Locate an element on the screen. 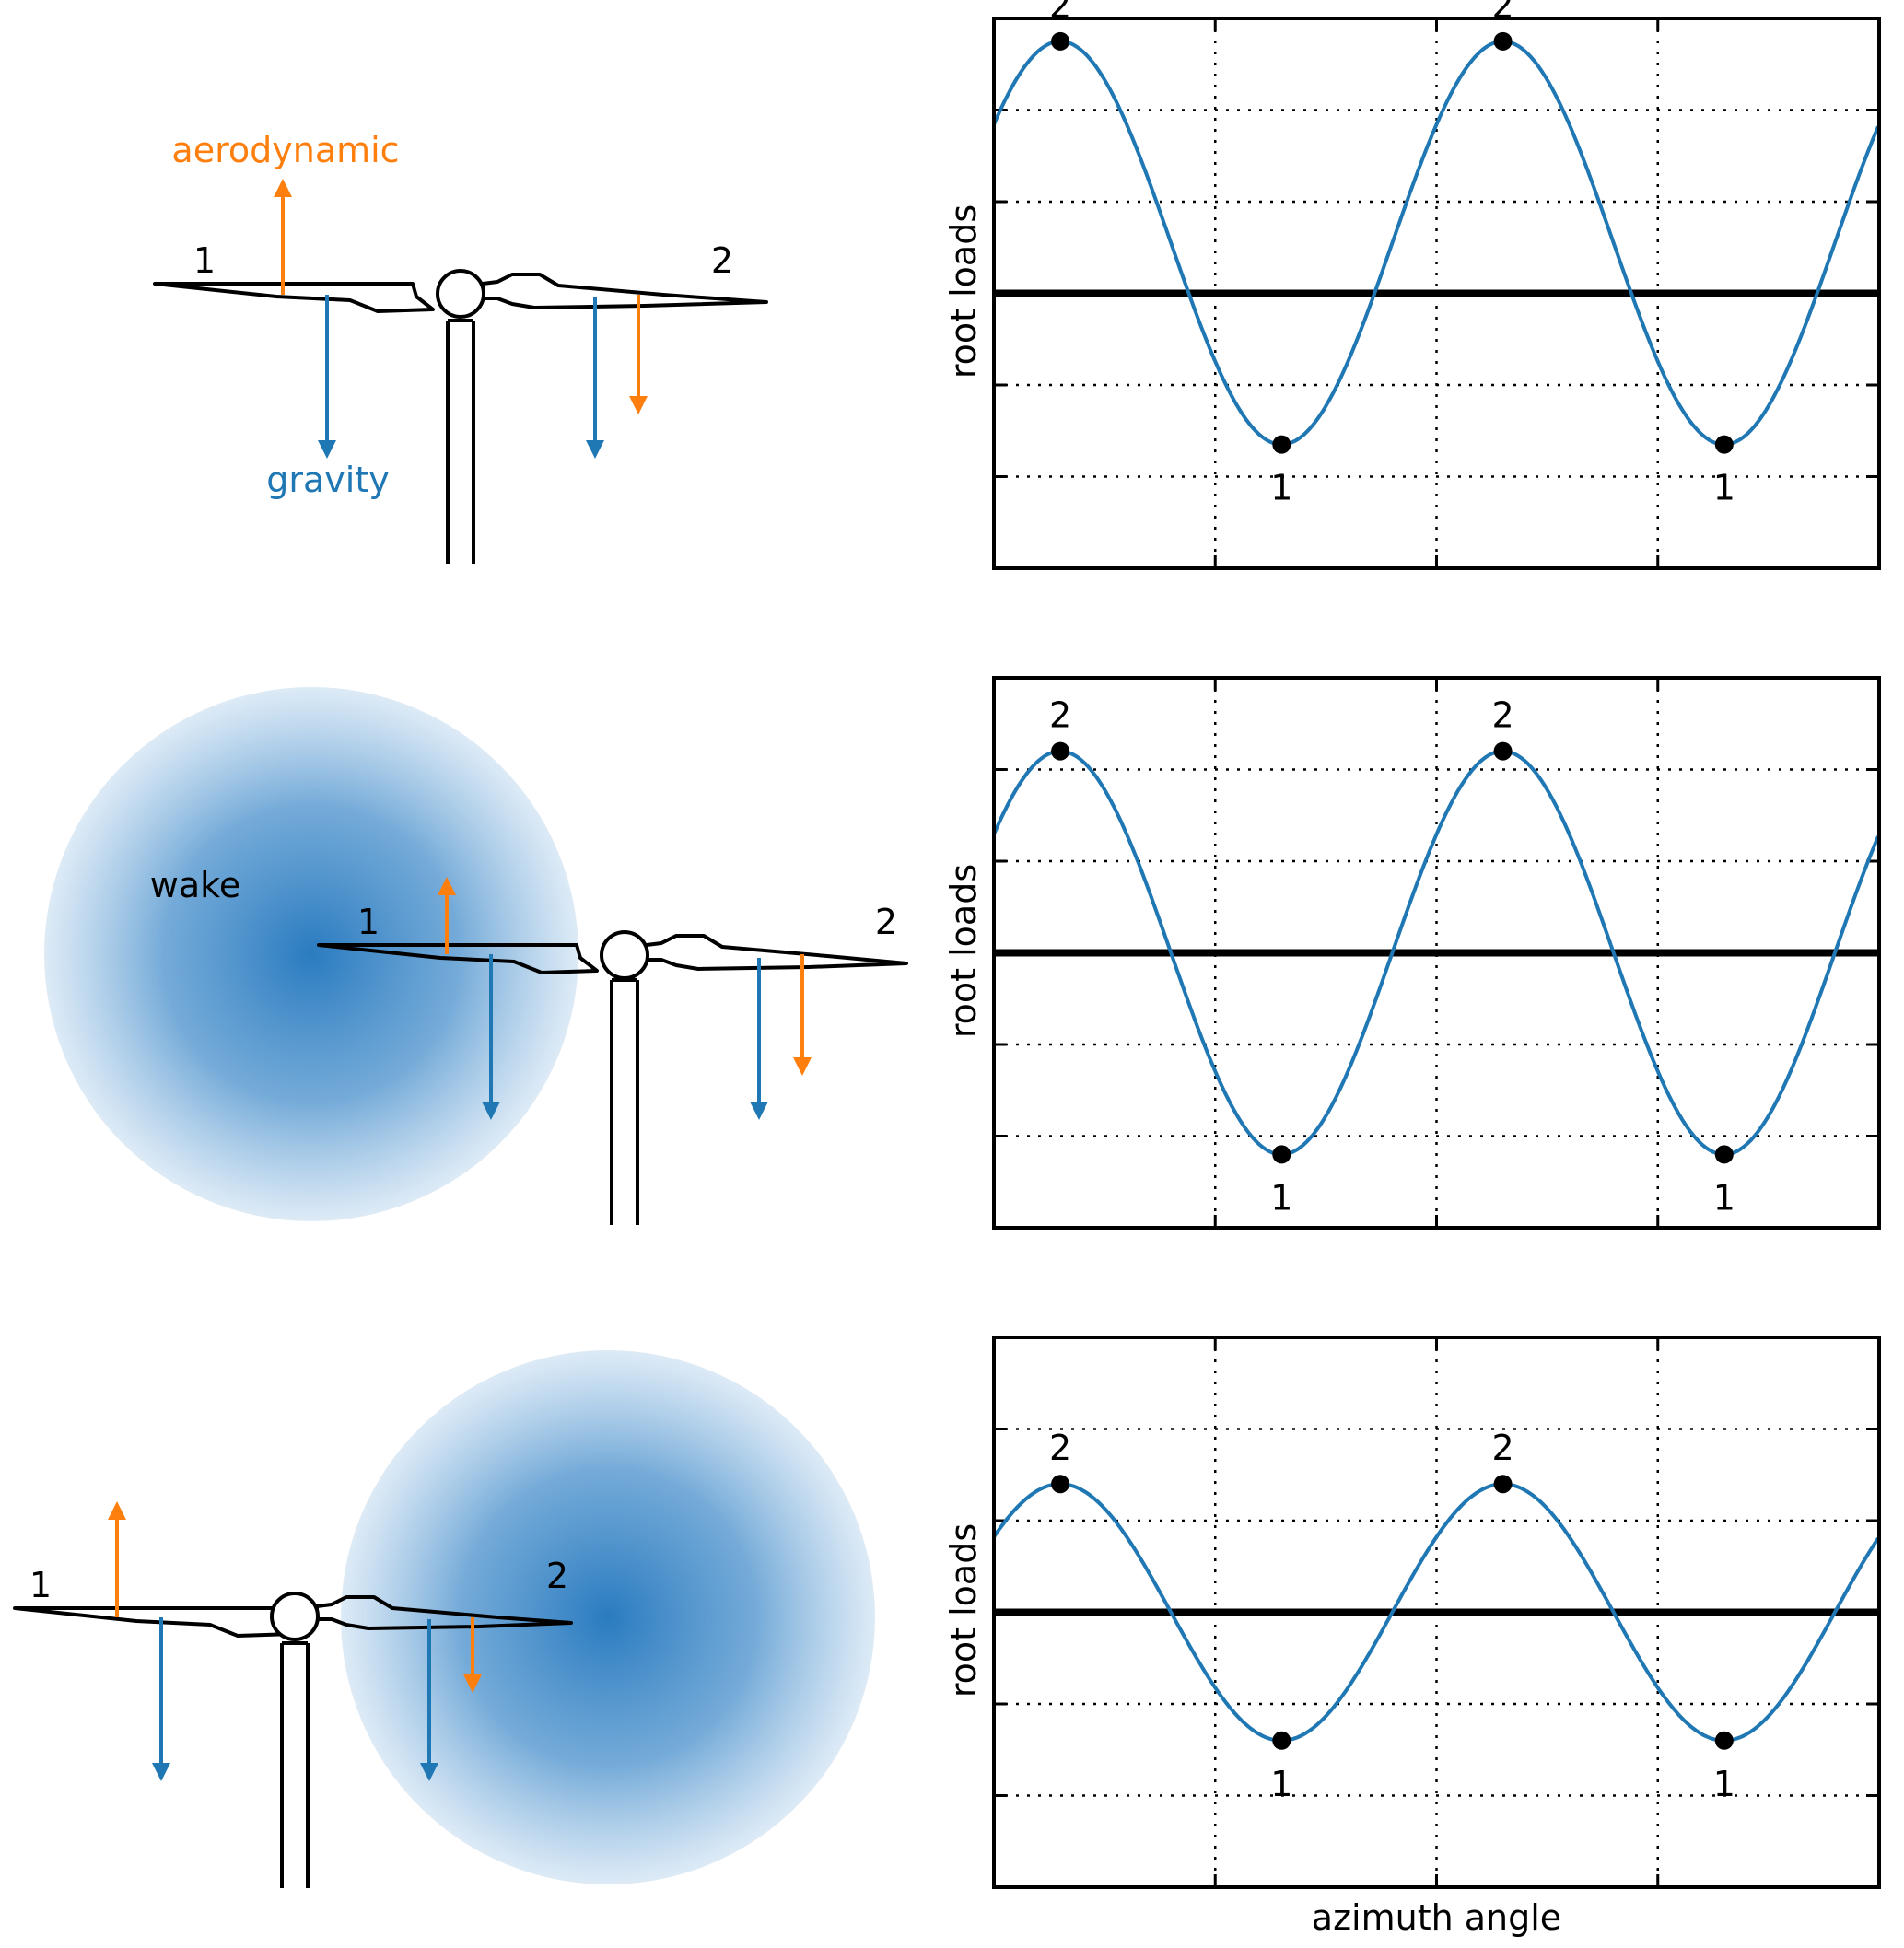 This screenshot has width=1904, height=1948. turbine-diagram-2: wake 1 2 is located at coordinates (476, 956).